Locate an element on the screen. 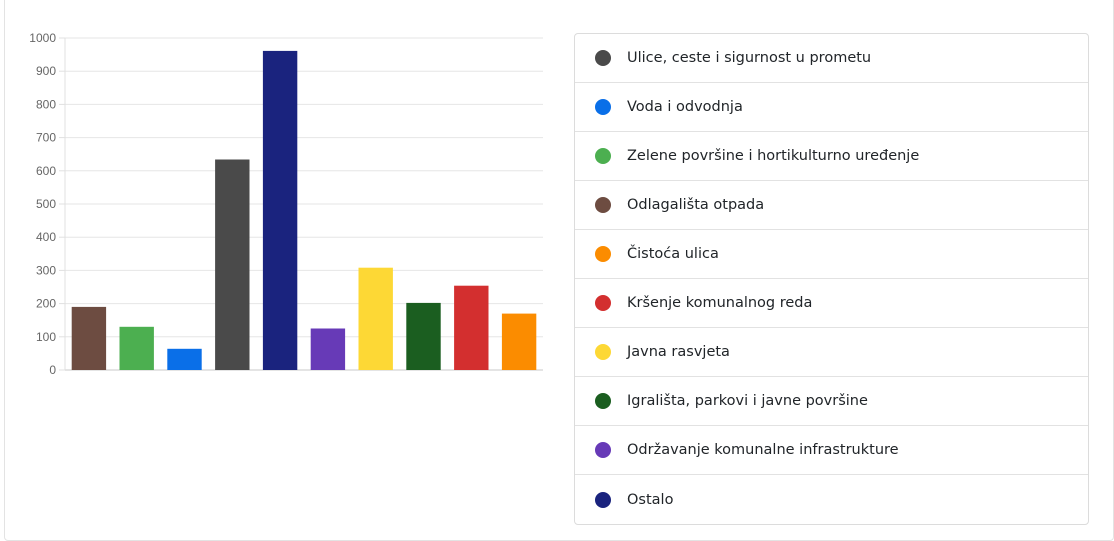  legend-item: Zelene površine i hortikulturno uređenje is located at coordinates (831, 156).